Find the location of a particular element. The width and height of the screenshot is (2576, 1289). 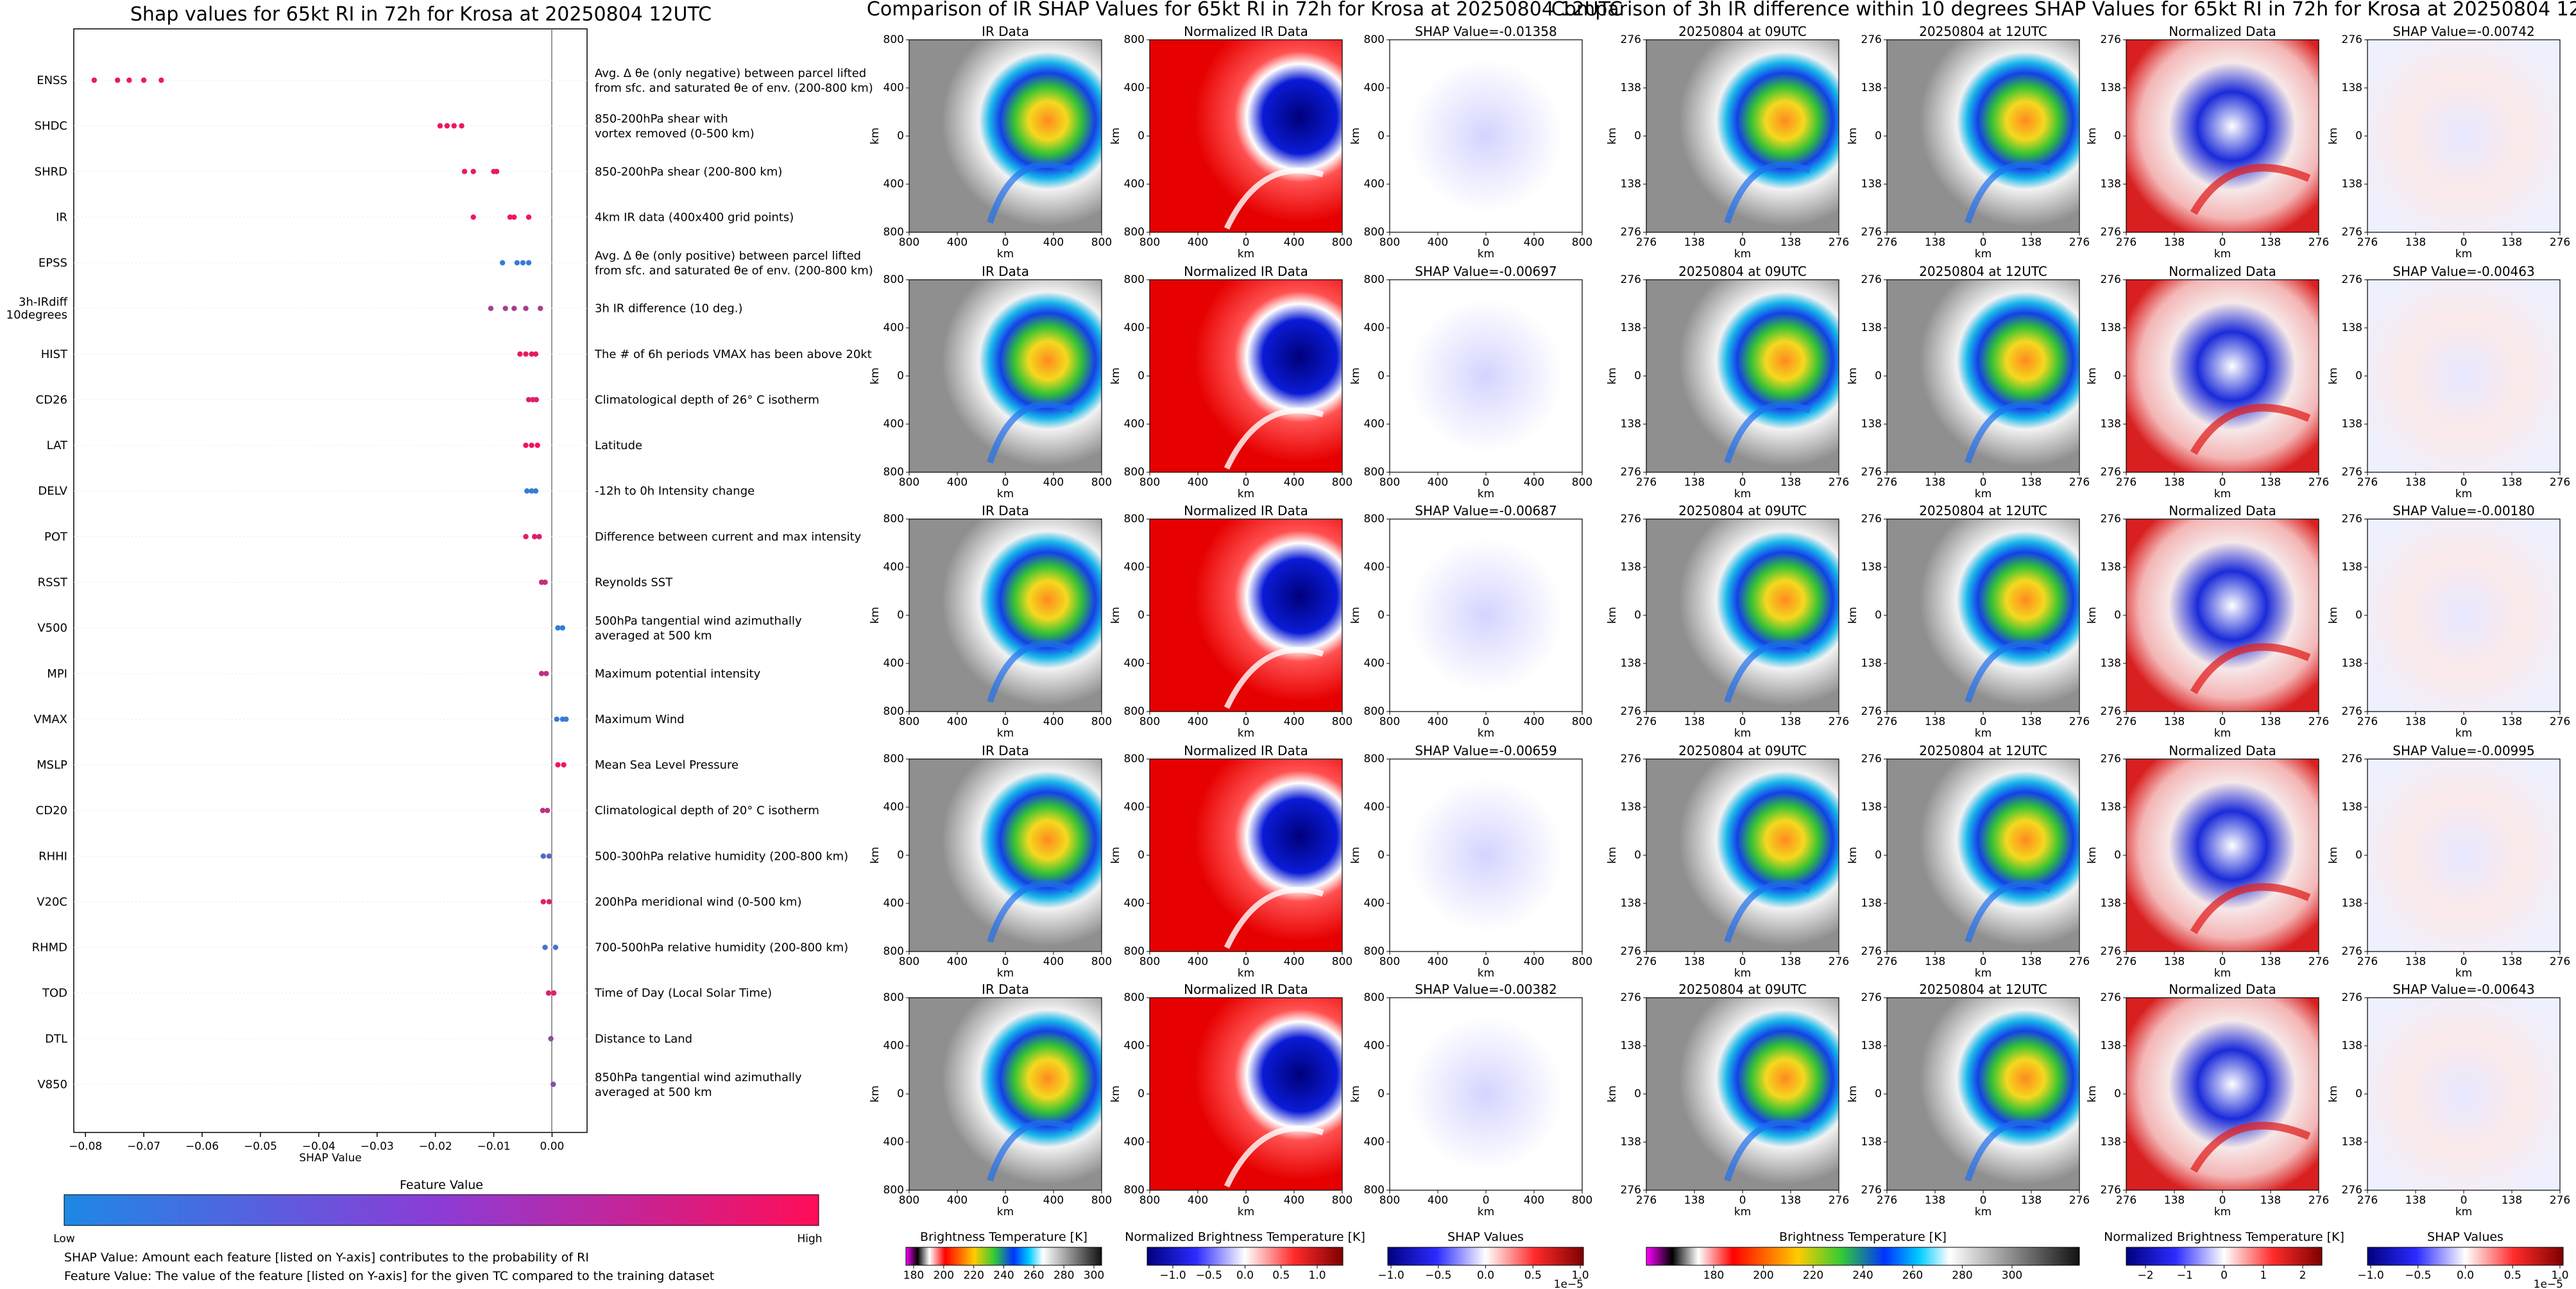

feature-name-line: LAT is located at coordinates (58, 445).